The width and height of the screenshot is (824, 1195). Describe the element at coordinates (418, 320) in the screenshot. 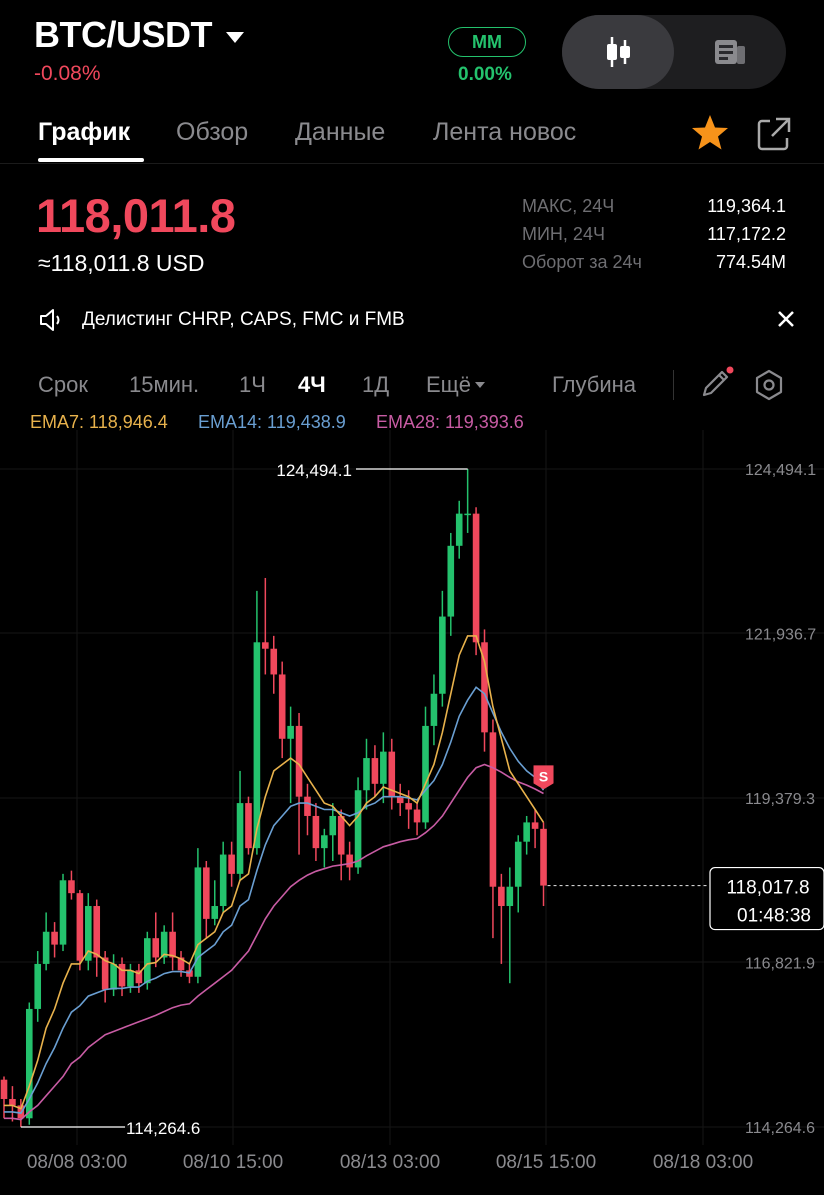

I see `announcement-bar: Делистинг CHRP, CAPS, FMC и FMB` at that location.